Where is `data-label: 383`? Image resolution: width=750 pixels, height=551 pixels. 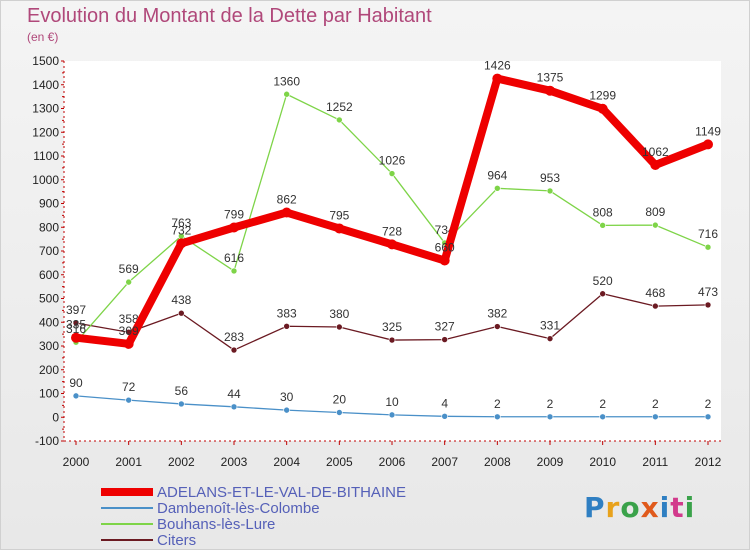
data-label: 383 is located at coordinates (287, 313).